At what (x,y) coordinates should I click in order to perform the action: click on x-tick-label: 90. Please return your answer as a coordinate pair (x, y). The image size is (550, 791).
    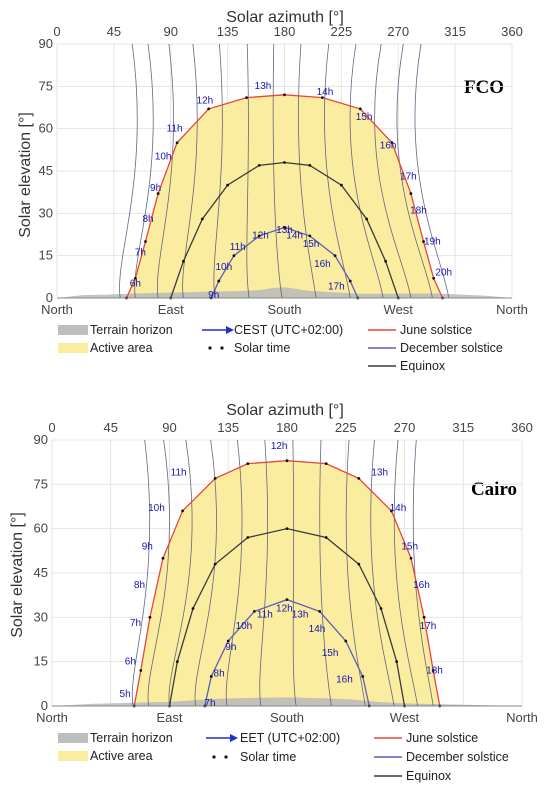
    Looking at the image, I should click on (171, 31).